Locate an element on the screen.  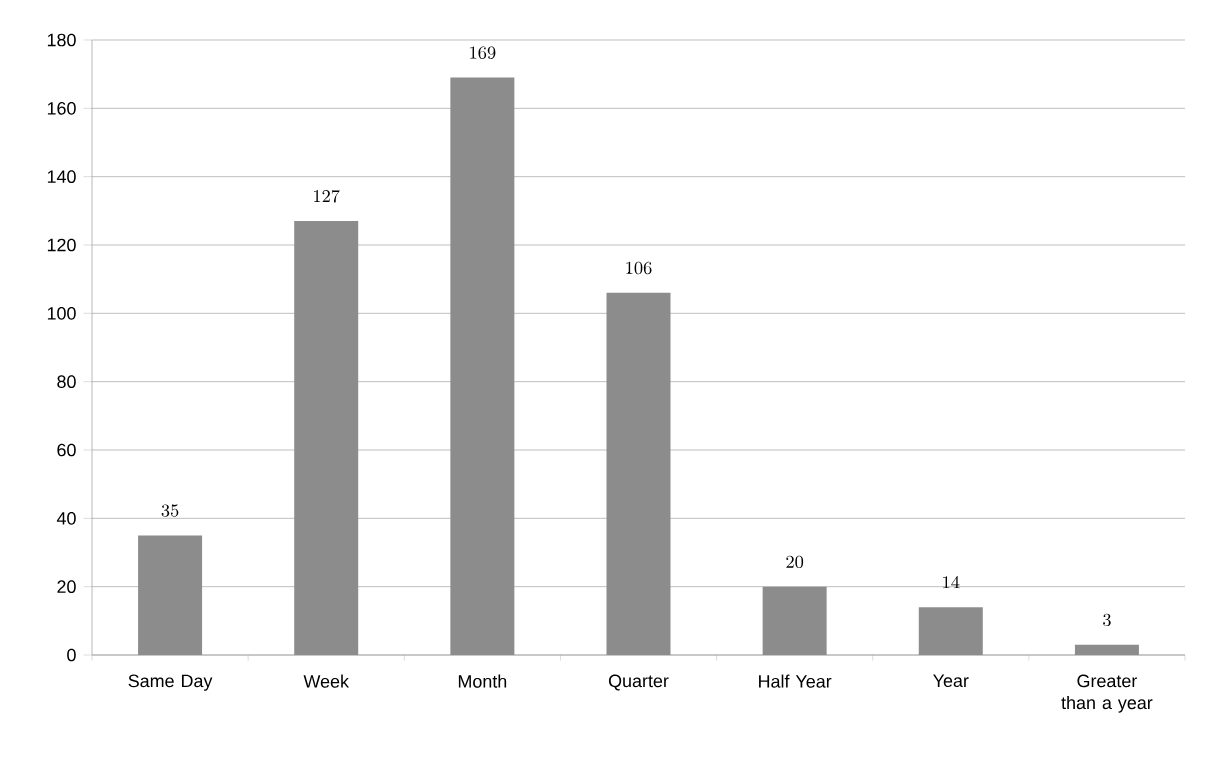
y-tick-label: 40 is located at coordinates (66, 518).